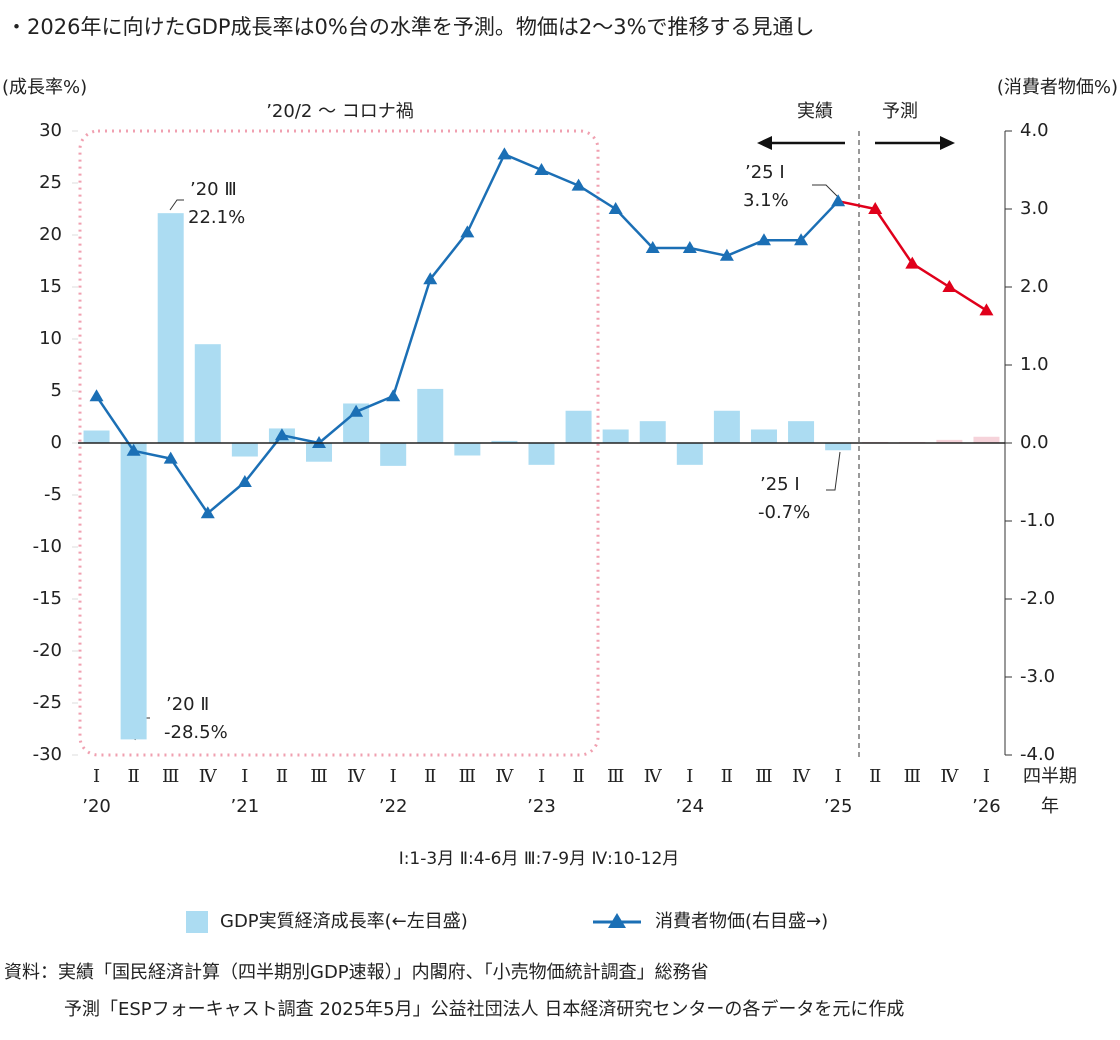 The image size is (1120, 1040). What do you see at coordinates (1037, 754) in the screenshot?
I see `y2-tick-label: -4.0` at bounding box center [1037, 754].